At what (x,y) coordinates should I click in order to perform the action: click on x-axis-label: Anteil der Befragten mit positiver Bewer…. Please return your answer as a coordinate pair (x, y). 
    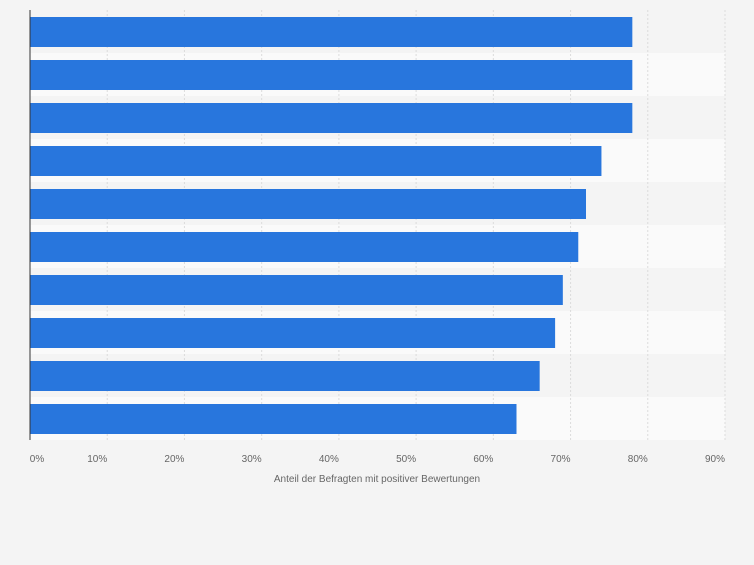
    Looking at the image, I should click on (377, 479).